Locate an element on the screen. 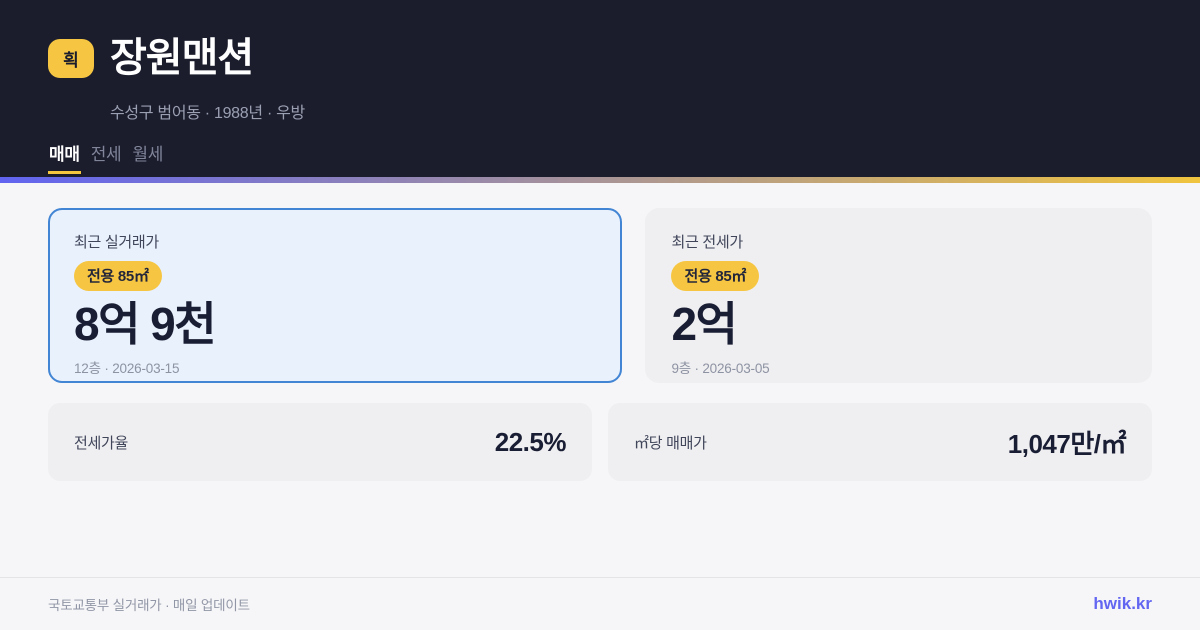  title-row: 획 장원맨션 is located at coordinates (600, 58).